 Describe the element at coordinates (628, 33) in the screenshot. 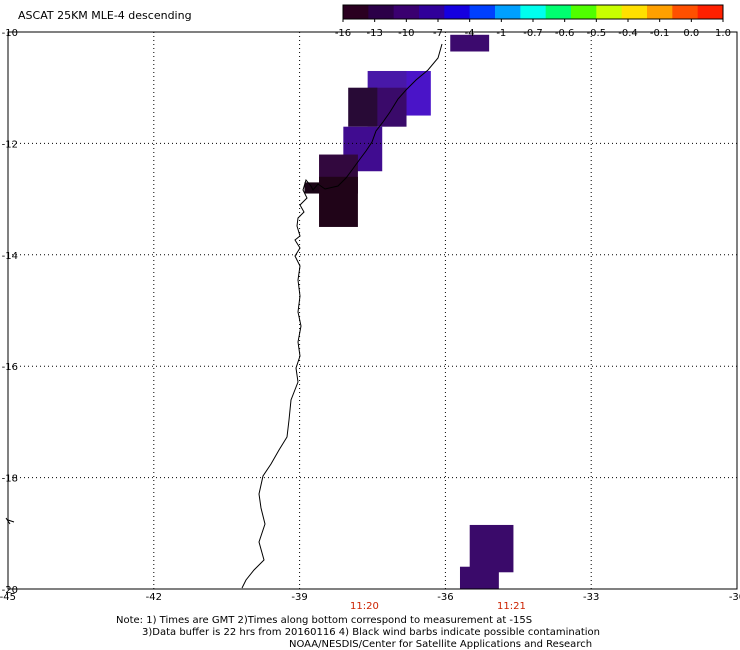

I see `colorbar-tick-label: -0.4` at that location.